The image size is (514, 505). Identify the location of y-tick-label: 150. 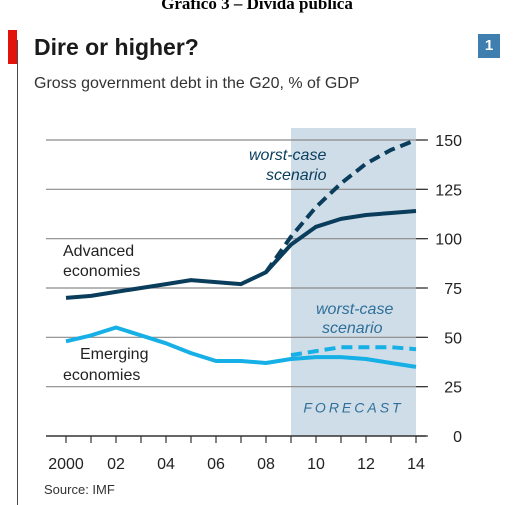
(448, 141).